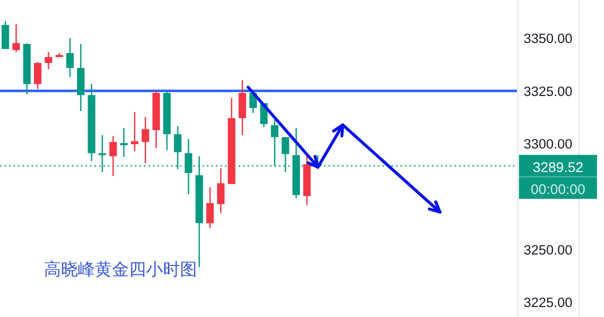 Image resolution: width=604 pixels, height=317 pixels. Describe the element at coordinates (120, 270) in the screenshot. I see `annotation: 高晓峰黄金四小时图` at that location.